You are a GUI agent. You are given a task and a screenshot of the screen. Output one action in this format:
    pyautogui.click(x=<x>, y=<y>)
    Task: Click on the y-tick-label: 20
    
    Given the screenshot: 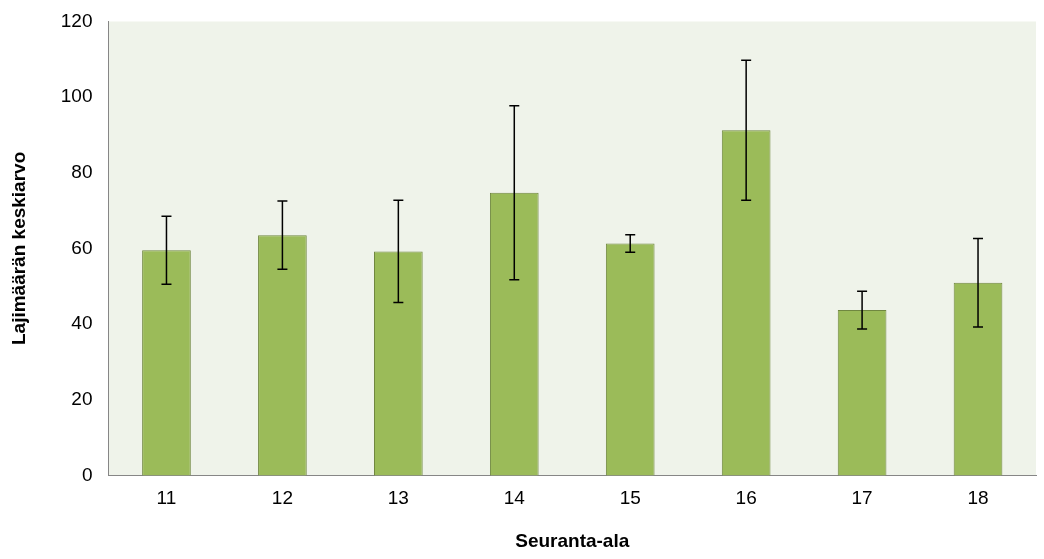 What is the action you would take?
    pyautogui.click(x=82, y=398)
    